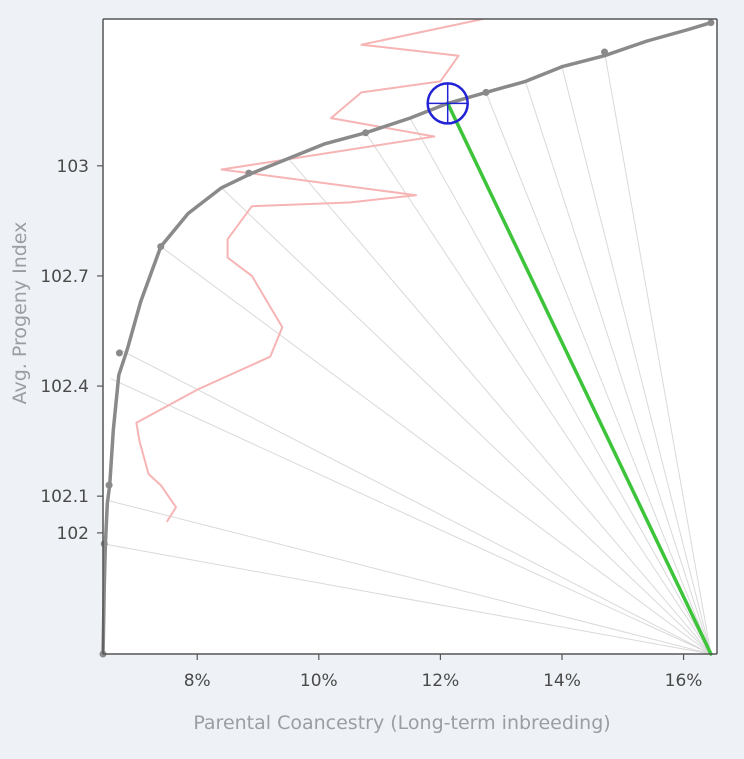 The image size is (744, 759). Describe the element at coordinates (440, 681) in the screenshot. I see `x-tick-label: 12%` at that location.